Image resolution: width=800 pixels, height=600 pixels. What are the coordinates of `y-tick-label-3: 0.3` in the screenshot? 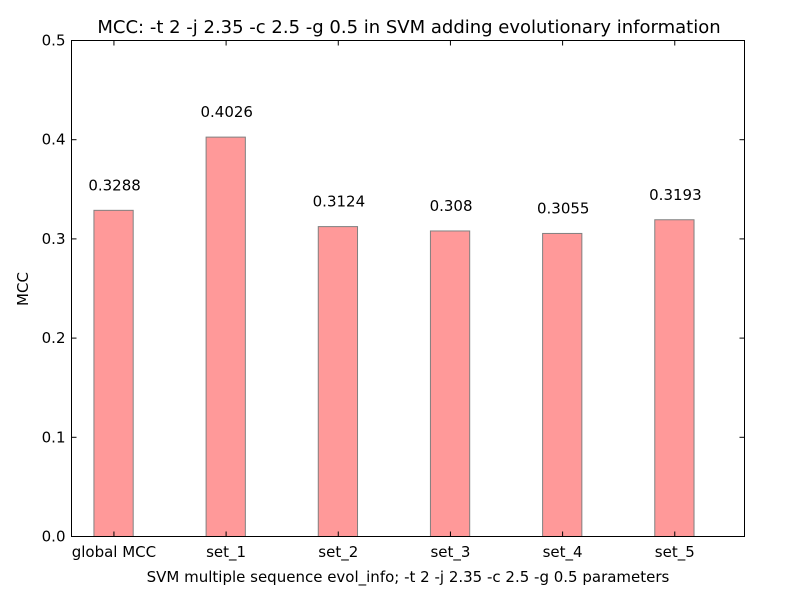 It's located at (54, 239).